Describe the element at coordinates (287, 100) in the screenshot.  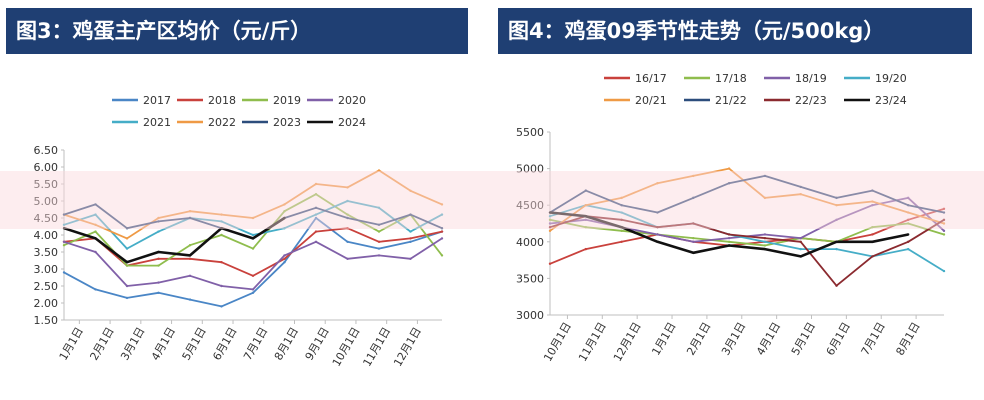
I see `legend-label: 2019` at that location.